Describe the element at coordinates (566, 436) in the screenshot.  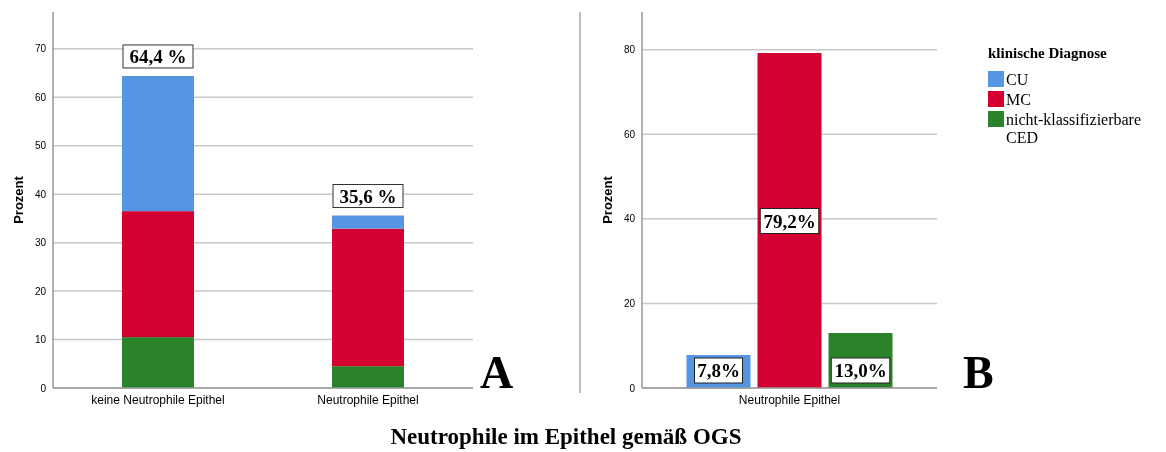
I see `text: Neutrophile im Epithel gemäß OGS` at that location.